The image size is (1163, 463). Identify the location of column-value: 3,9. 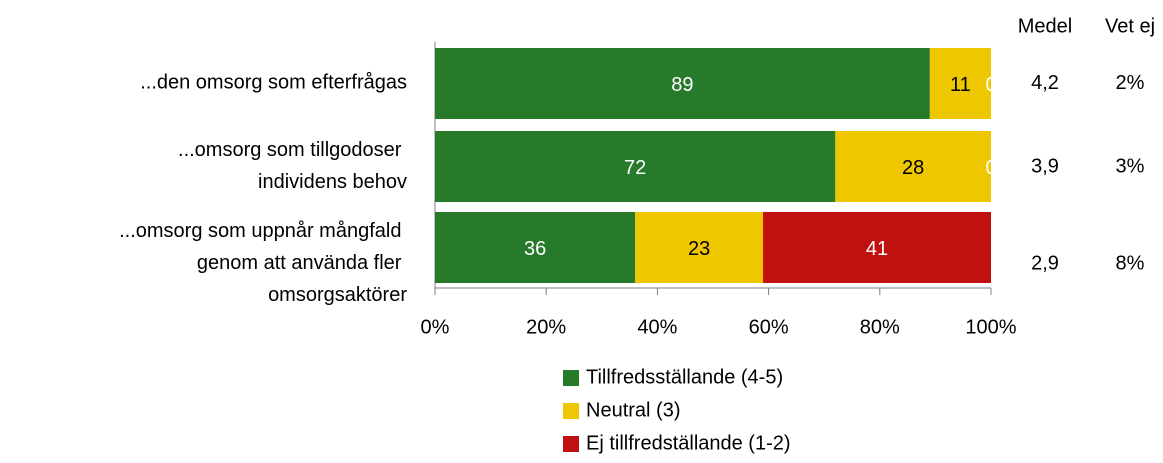
(1045, 166).